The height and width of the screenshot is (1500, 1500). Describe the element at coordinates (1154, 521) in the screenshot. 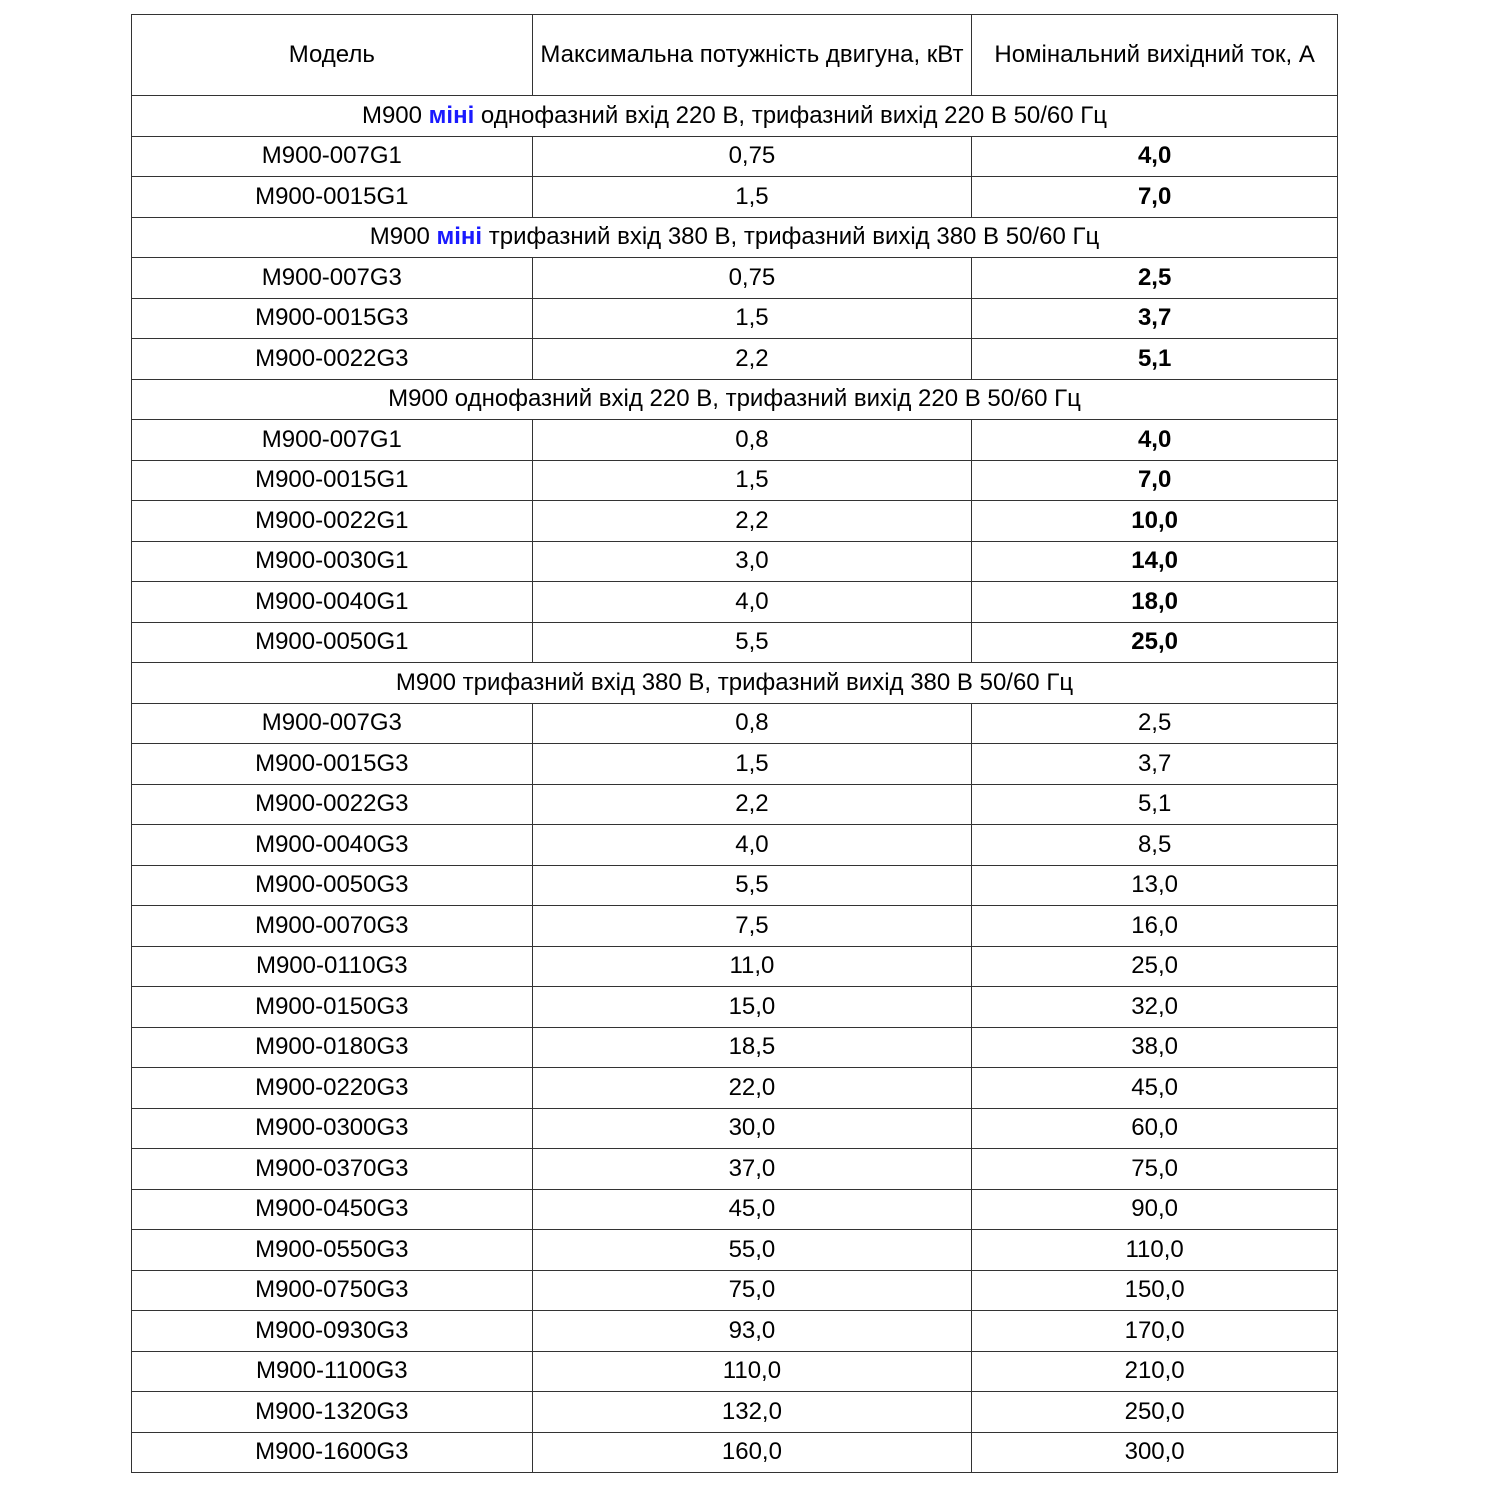

I see `current-cell: 10,0` at that location.